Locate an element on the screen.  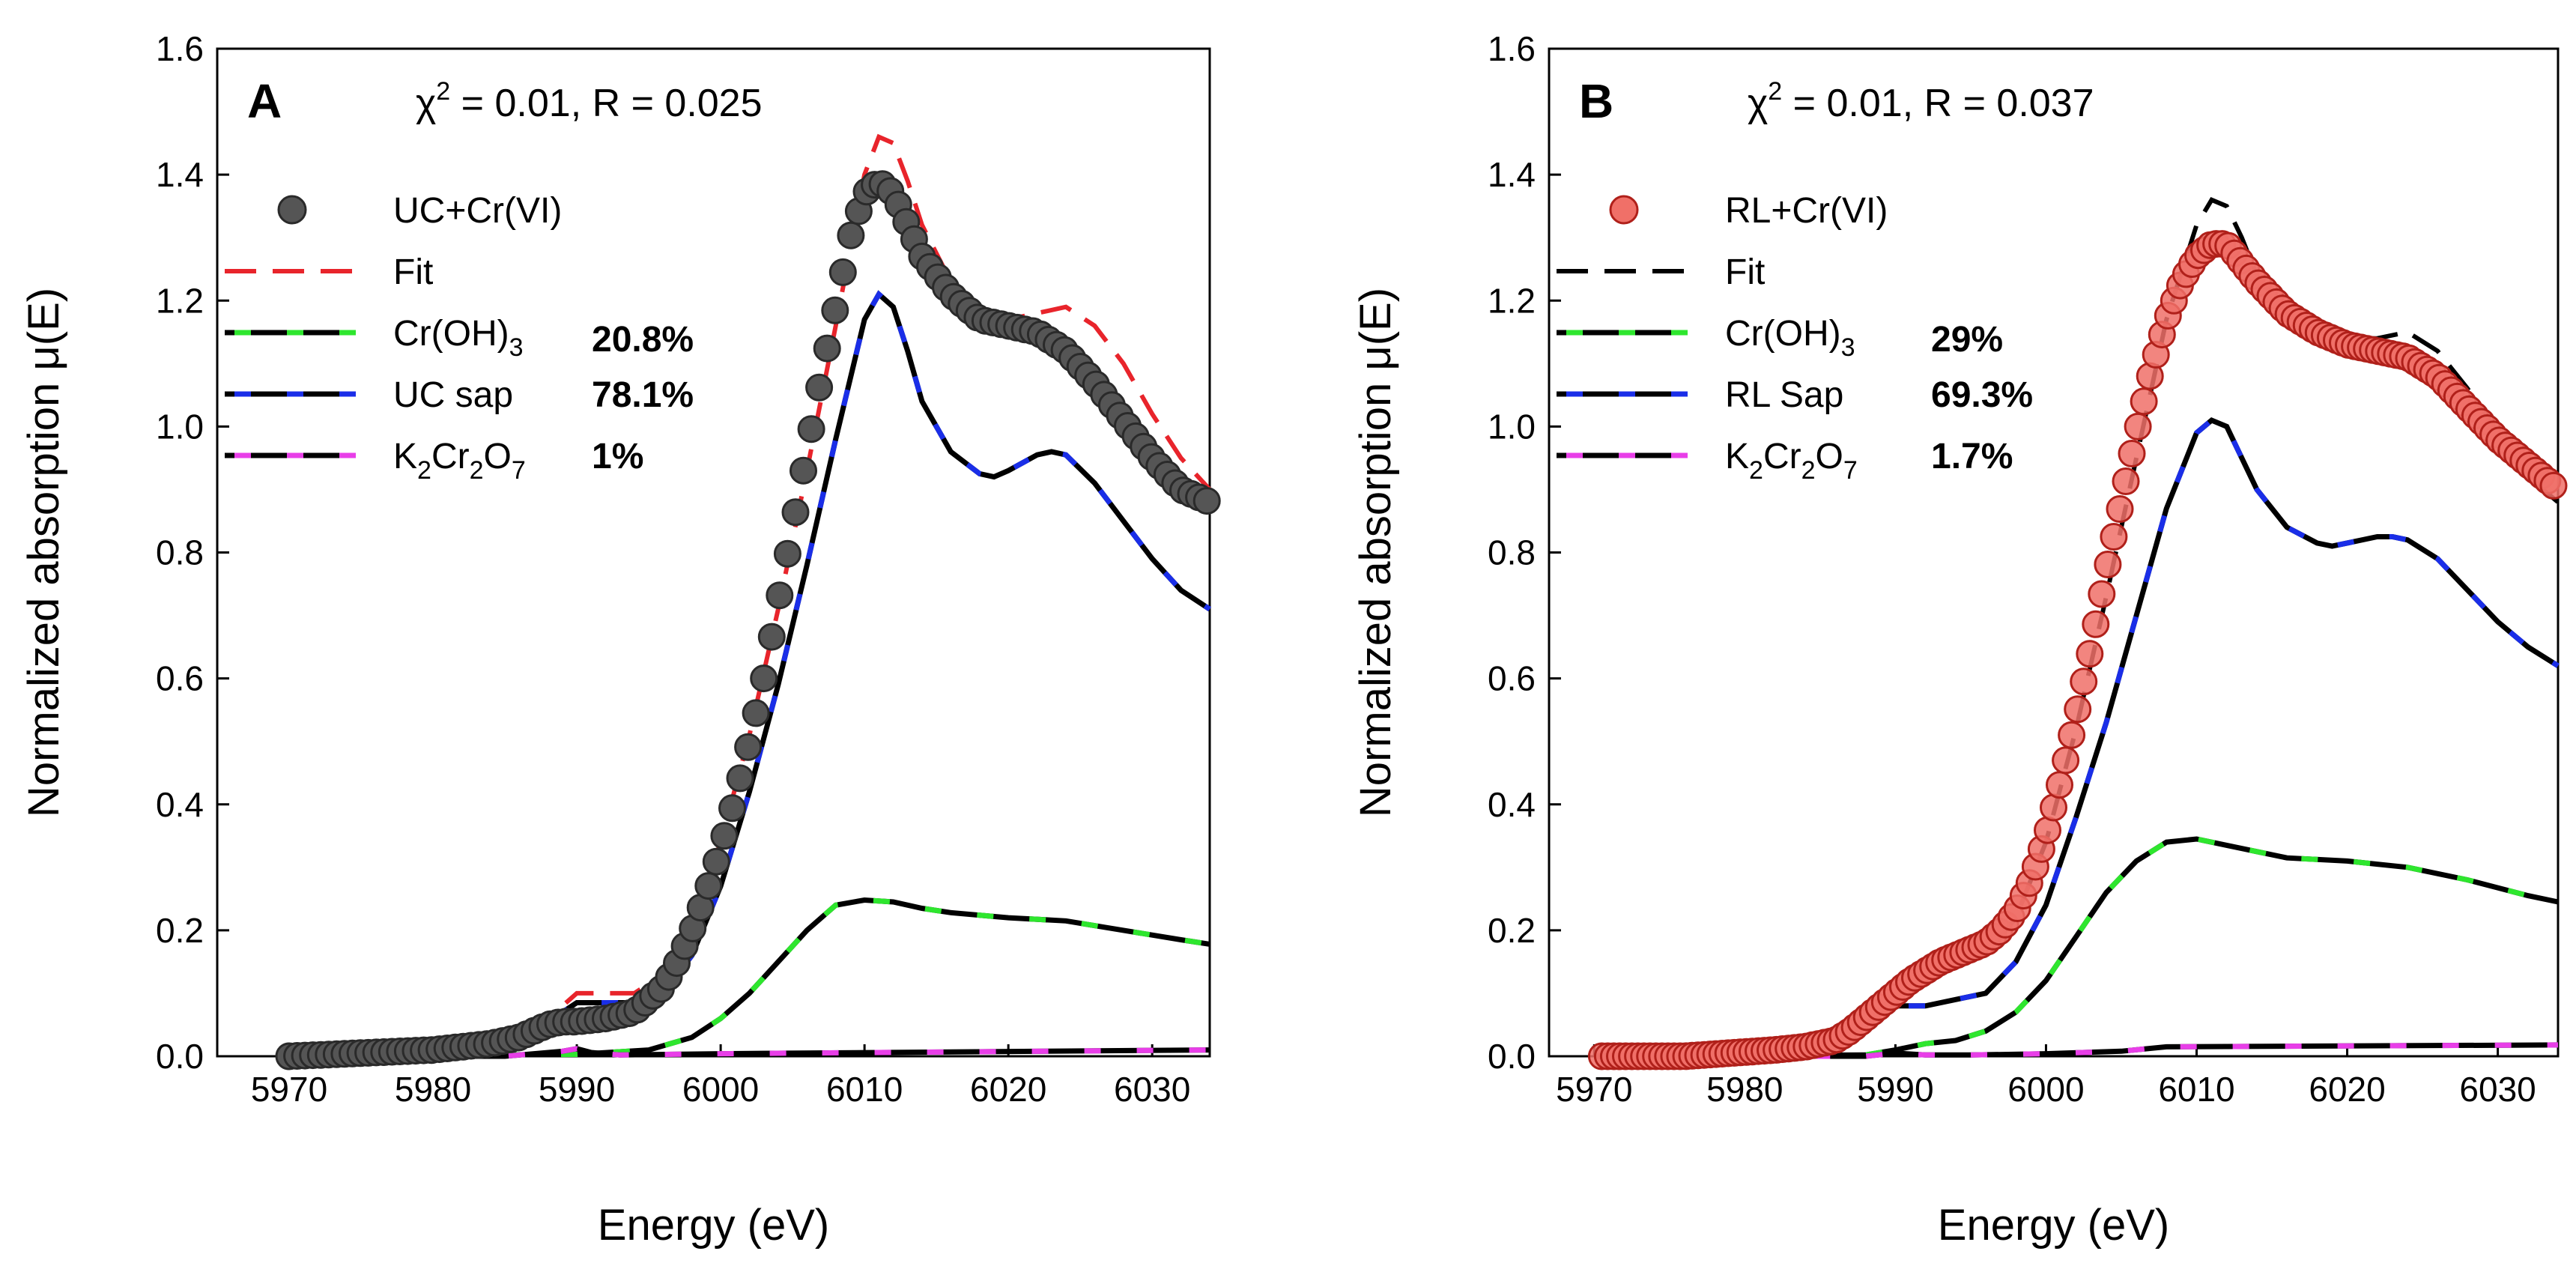
series-line is located at coordinates (749, 978).